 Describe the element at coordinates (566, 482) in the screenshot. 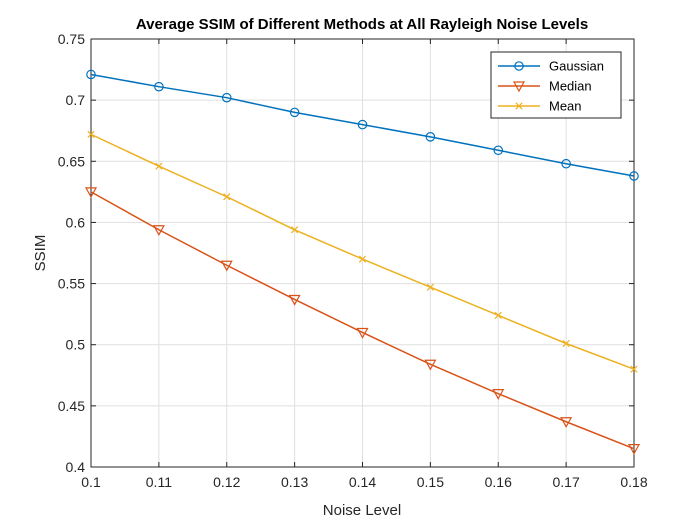

I see `x-tick-label: 0.17` at that location.